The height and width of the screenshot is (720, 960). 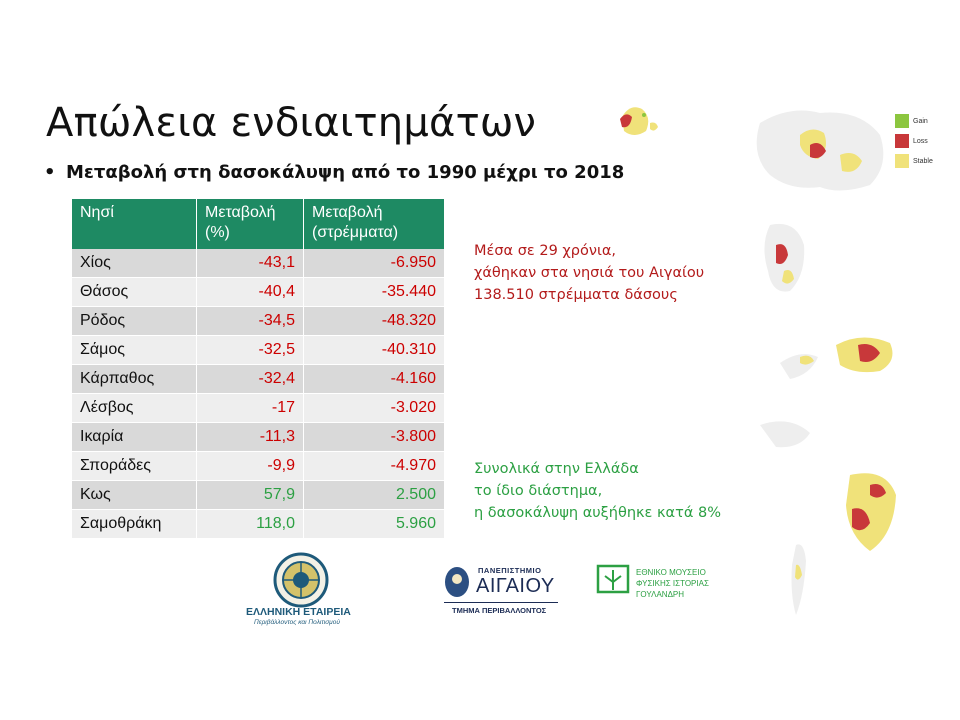 I want to click on society-subtitle: Περιβάλλοντος και Πολιτισμού, so click(x=297, y=622).